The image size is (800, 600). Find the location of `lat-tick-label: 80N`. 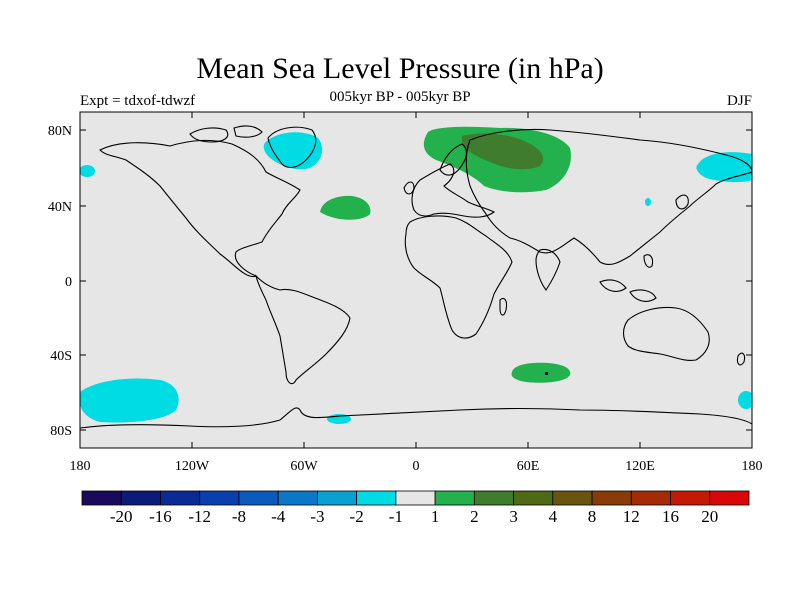

lat-tick-label: 80N is located at coordinates (60, 131).